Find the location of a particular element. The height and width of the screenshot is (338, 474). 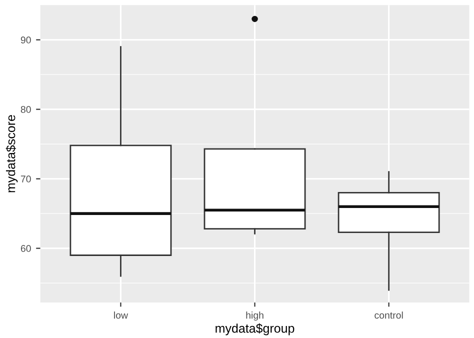

y-axis-title: mydata$score is located at coordinates (12, 153).